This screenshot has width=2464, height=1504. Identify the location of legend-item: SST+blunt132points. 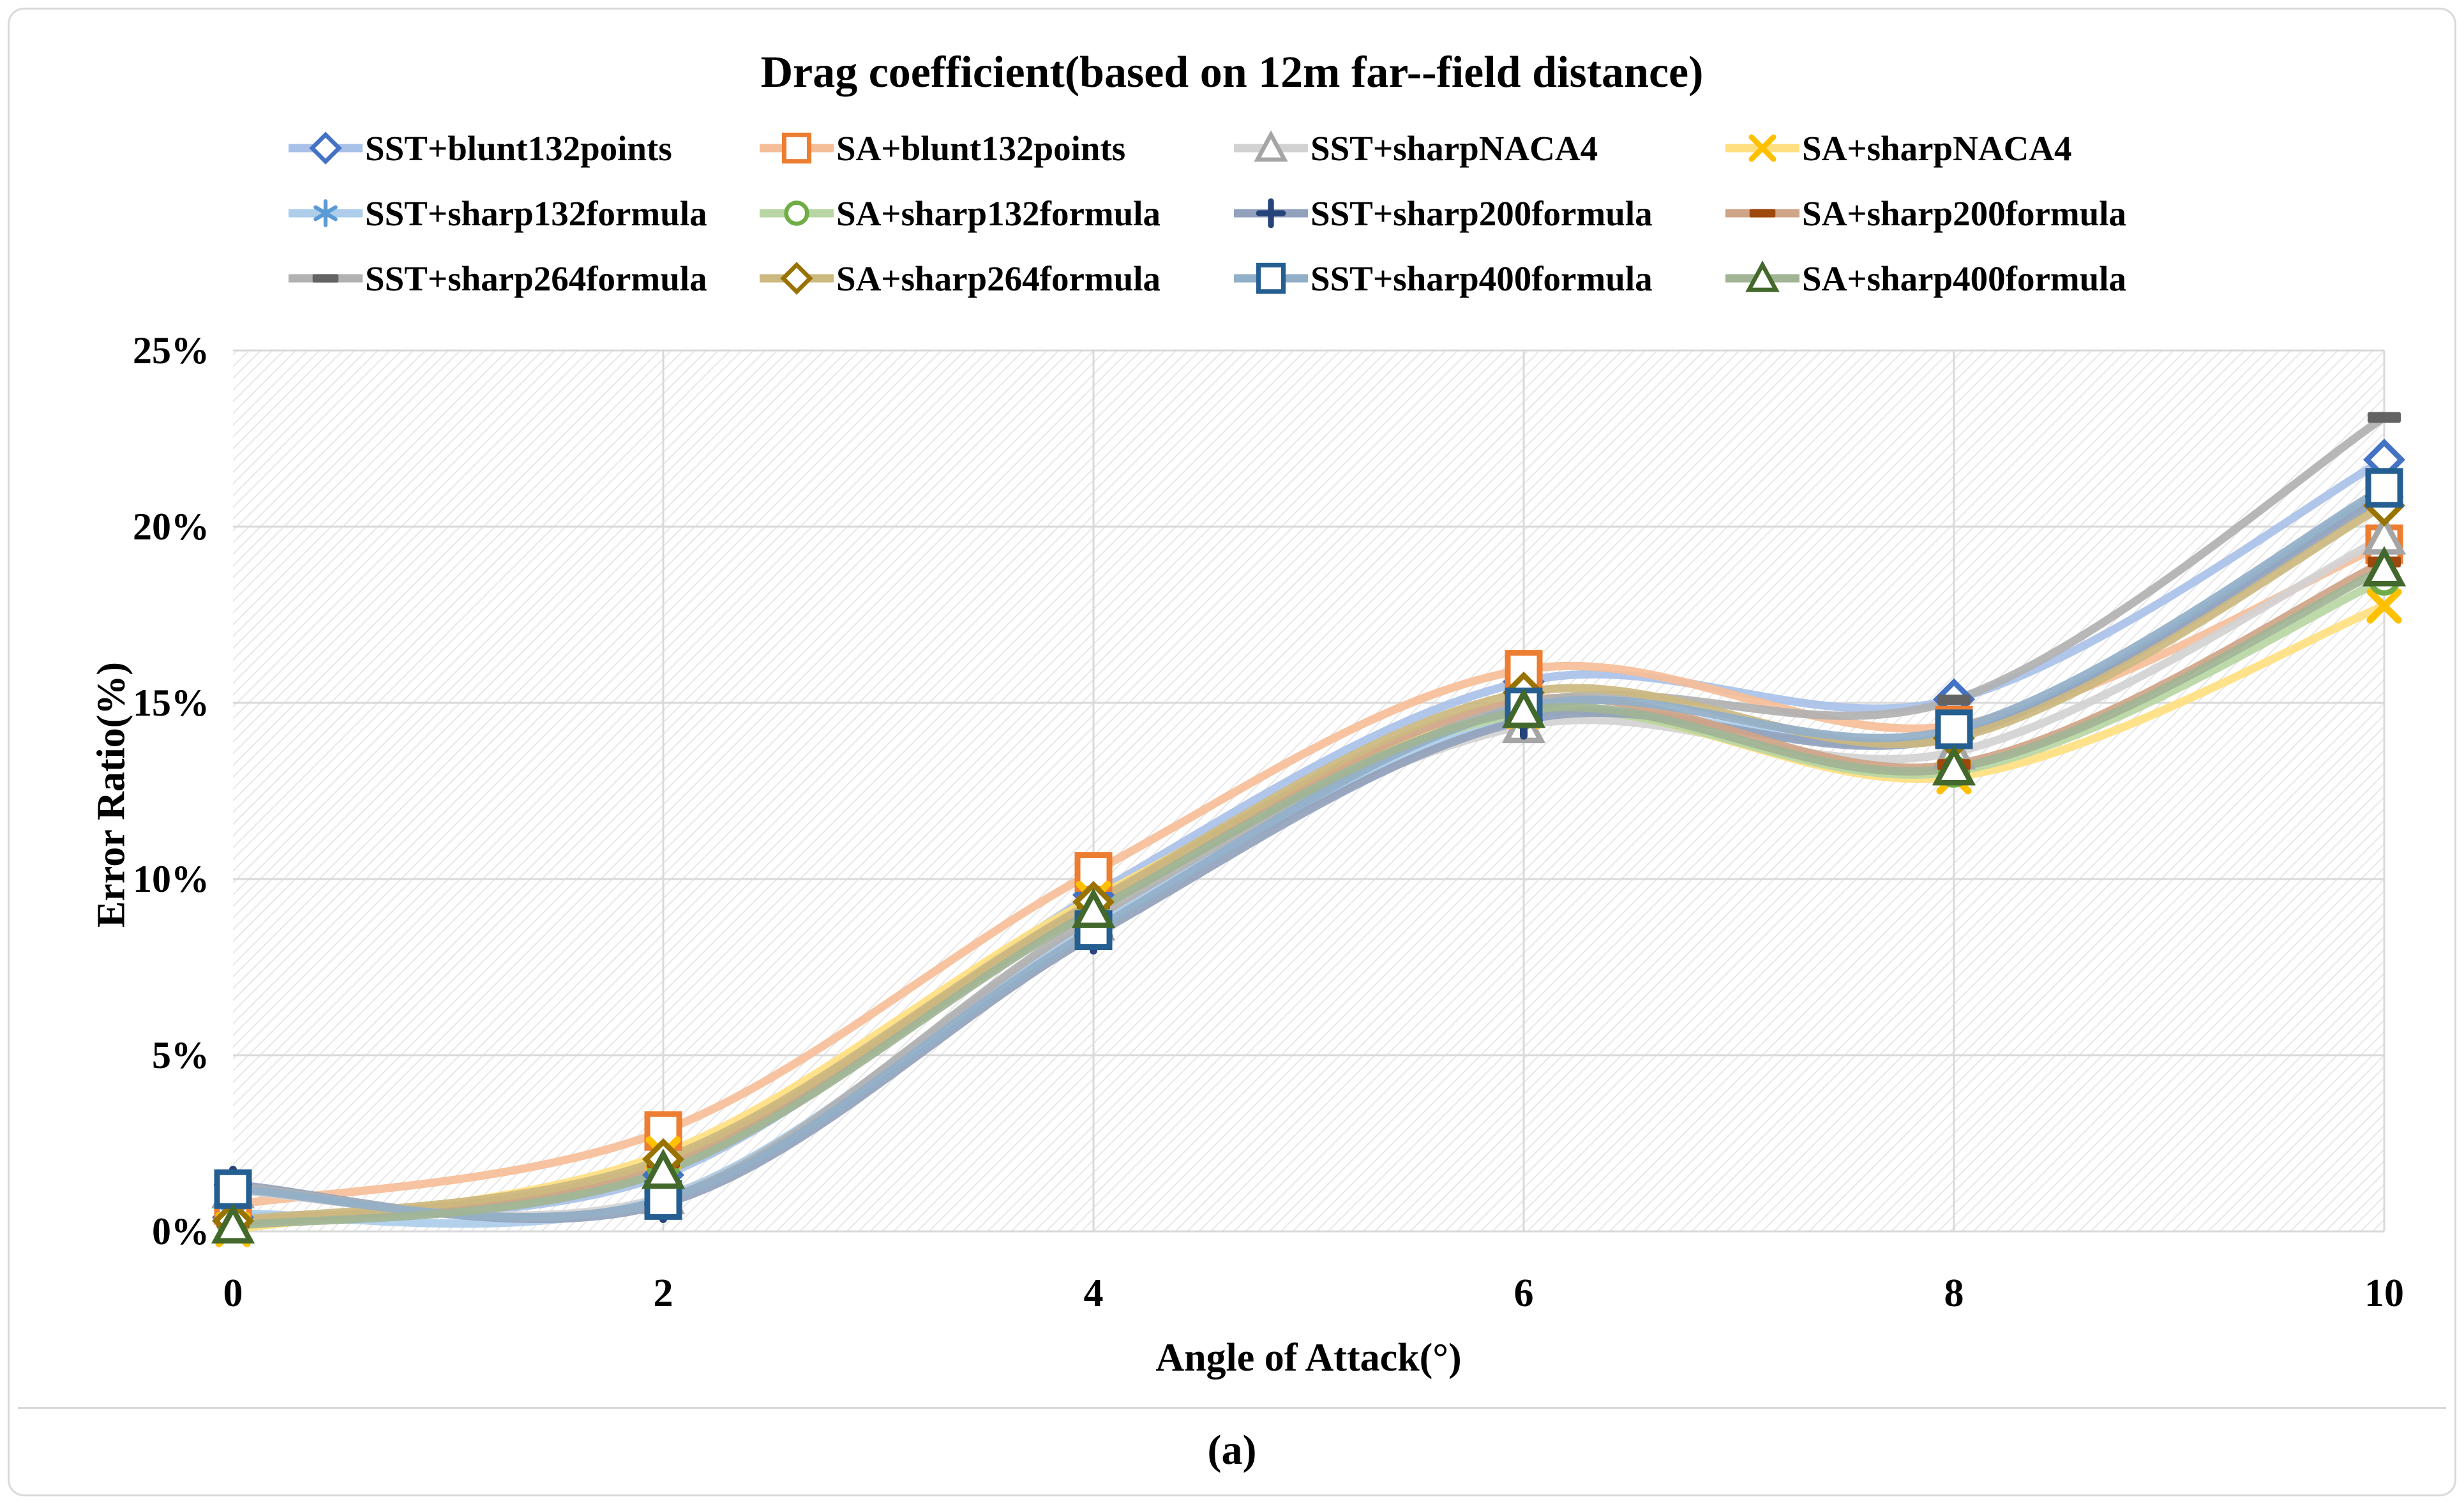
(480, 148).